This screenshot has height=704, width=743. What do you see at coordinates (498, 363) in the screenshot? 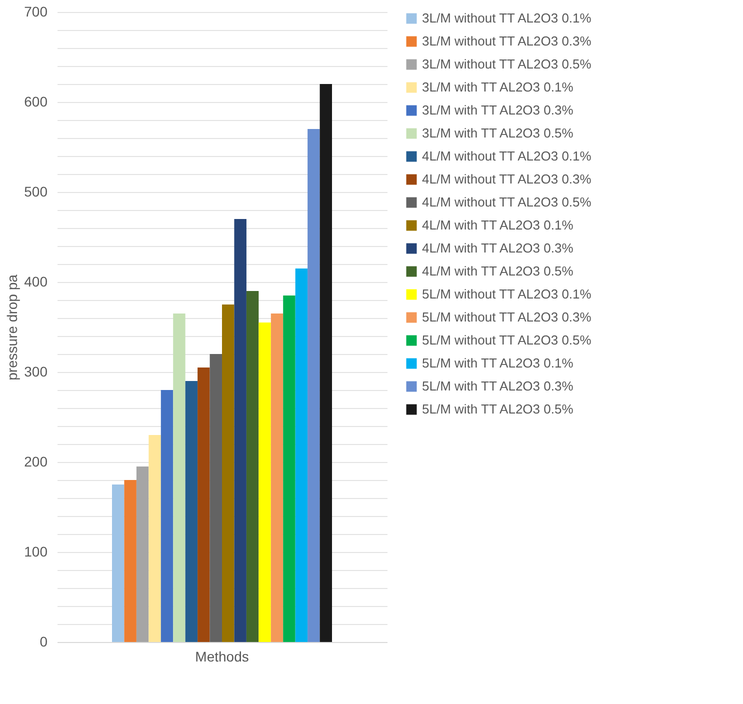
I see `legend-label: 5L/M with TT AL2O3 0.1%` at bounding box center [498, 363].